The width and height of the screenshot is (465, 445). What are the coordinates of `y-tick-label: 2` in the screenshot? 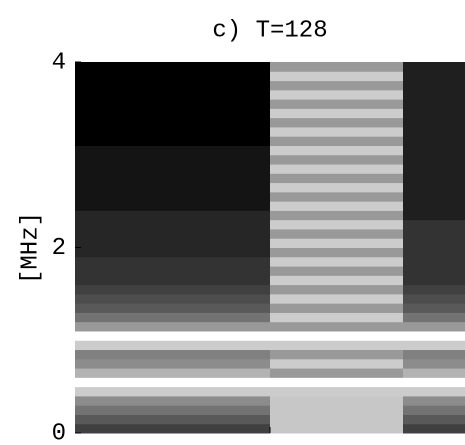 It's located at (59, 248).